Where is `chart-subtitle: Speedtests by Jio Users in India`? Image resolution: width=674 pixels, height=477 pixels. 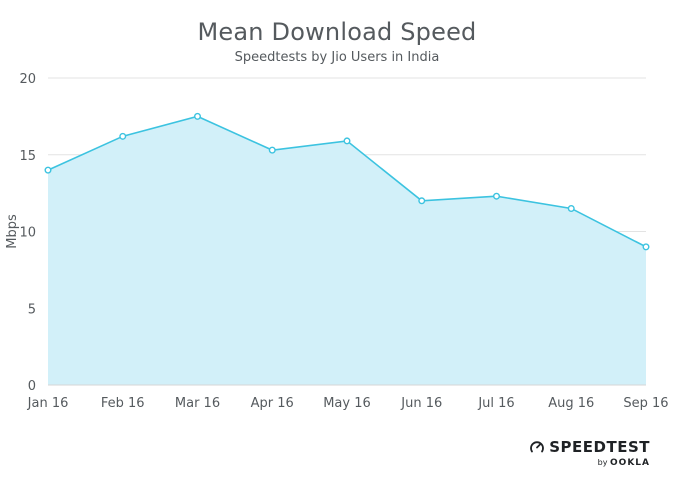 chart-subtitle: Speedtests by Jio Users in India is located at coordinates (337, 57).